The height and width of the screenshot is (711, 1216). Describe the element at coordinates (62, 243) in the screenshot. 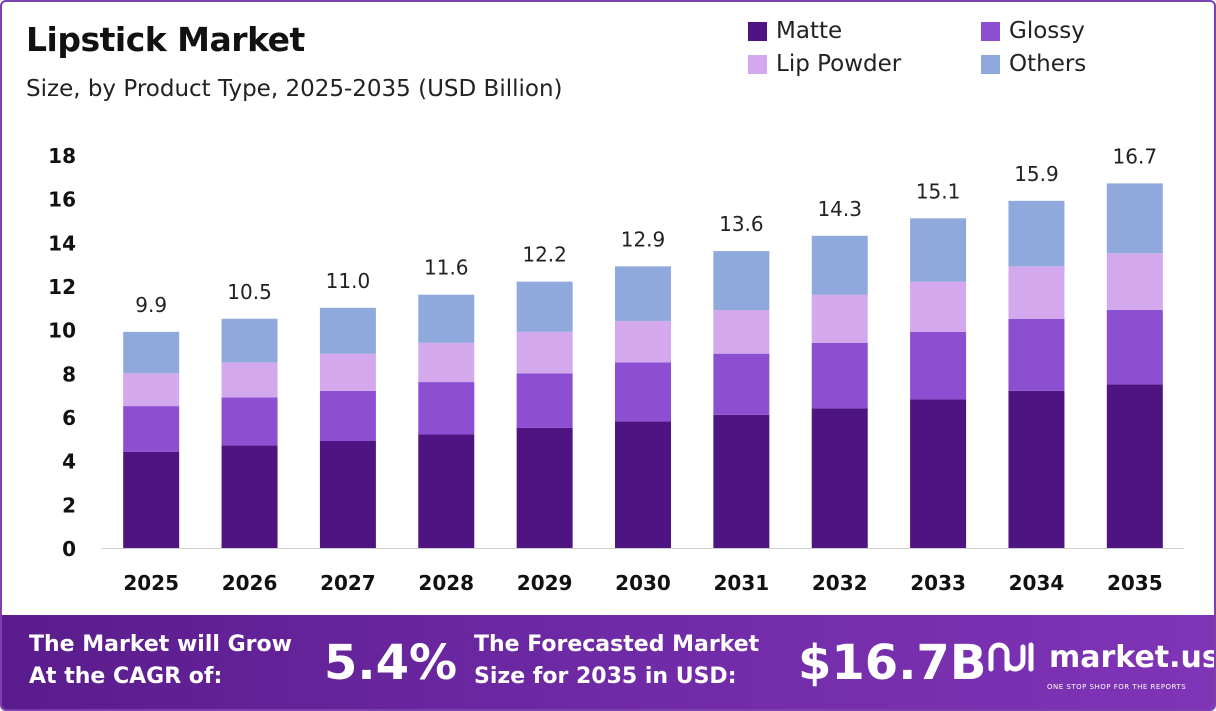

I see `y-tick-label: 14` at that location.